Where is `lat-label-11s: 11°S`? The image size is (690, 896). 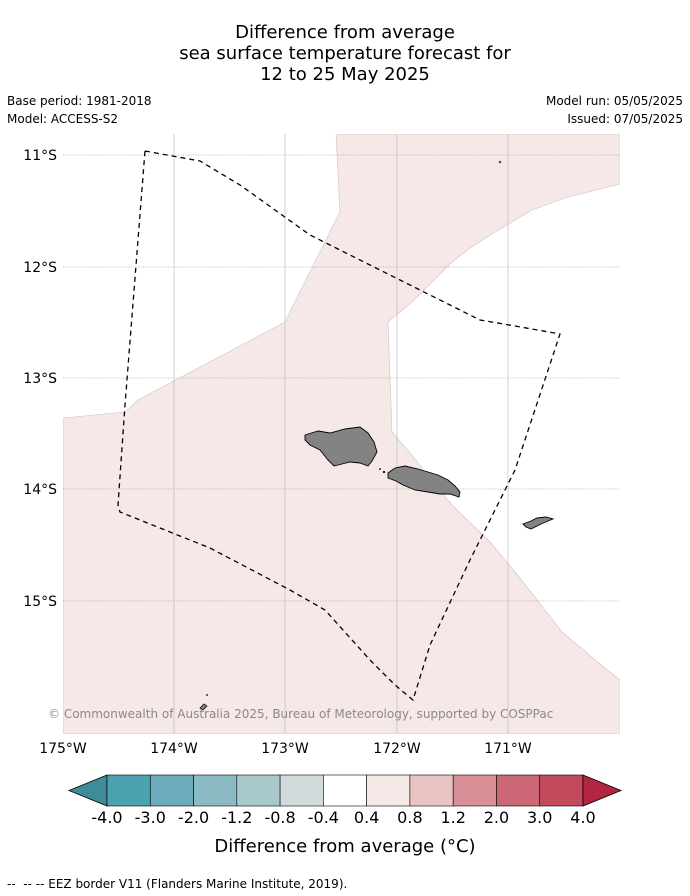 lat-label-11s: 11°S is located at coordinates (40, 156).